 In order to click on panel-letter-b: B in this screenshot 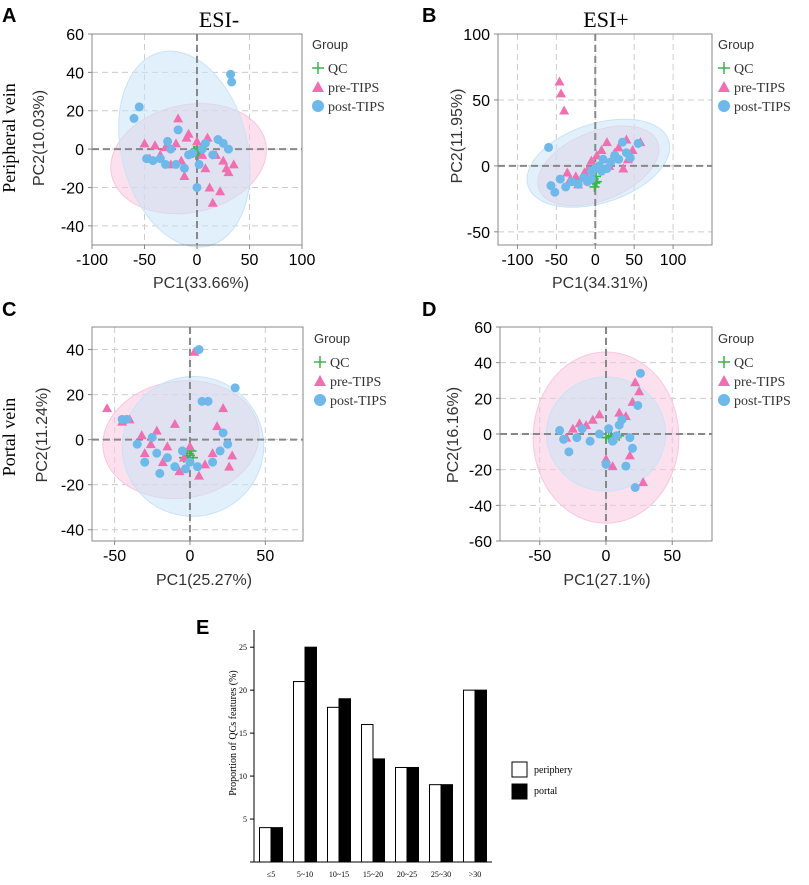, I will do `click(429, 16)`.